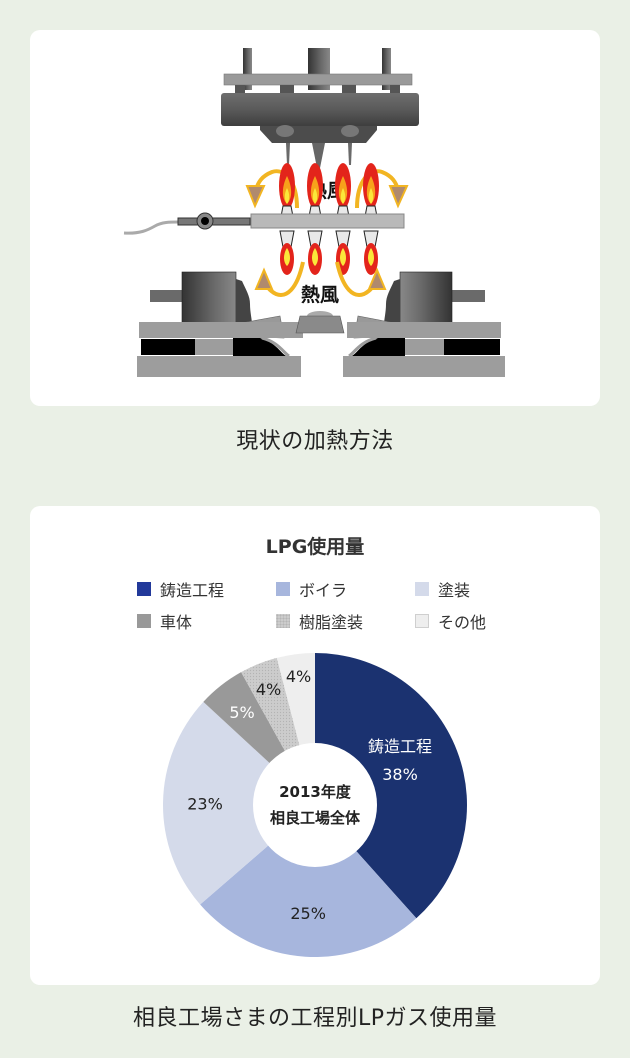  I want to click on legend-label: 鋳造工程, so click(192, 590).